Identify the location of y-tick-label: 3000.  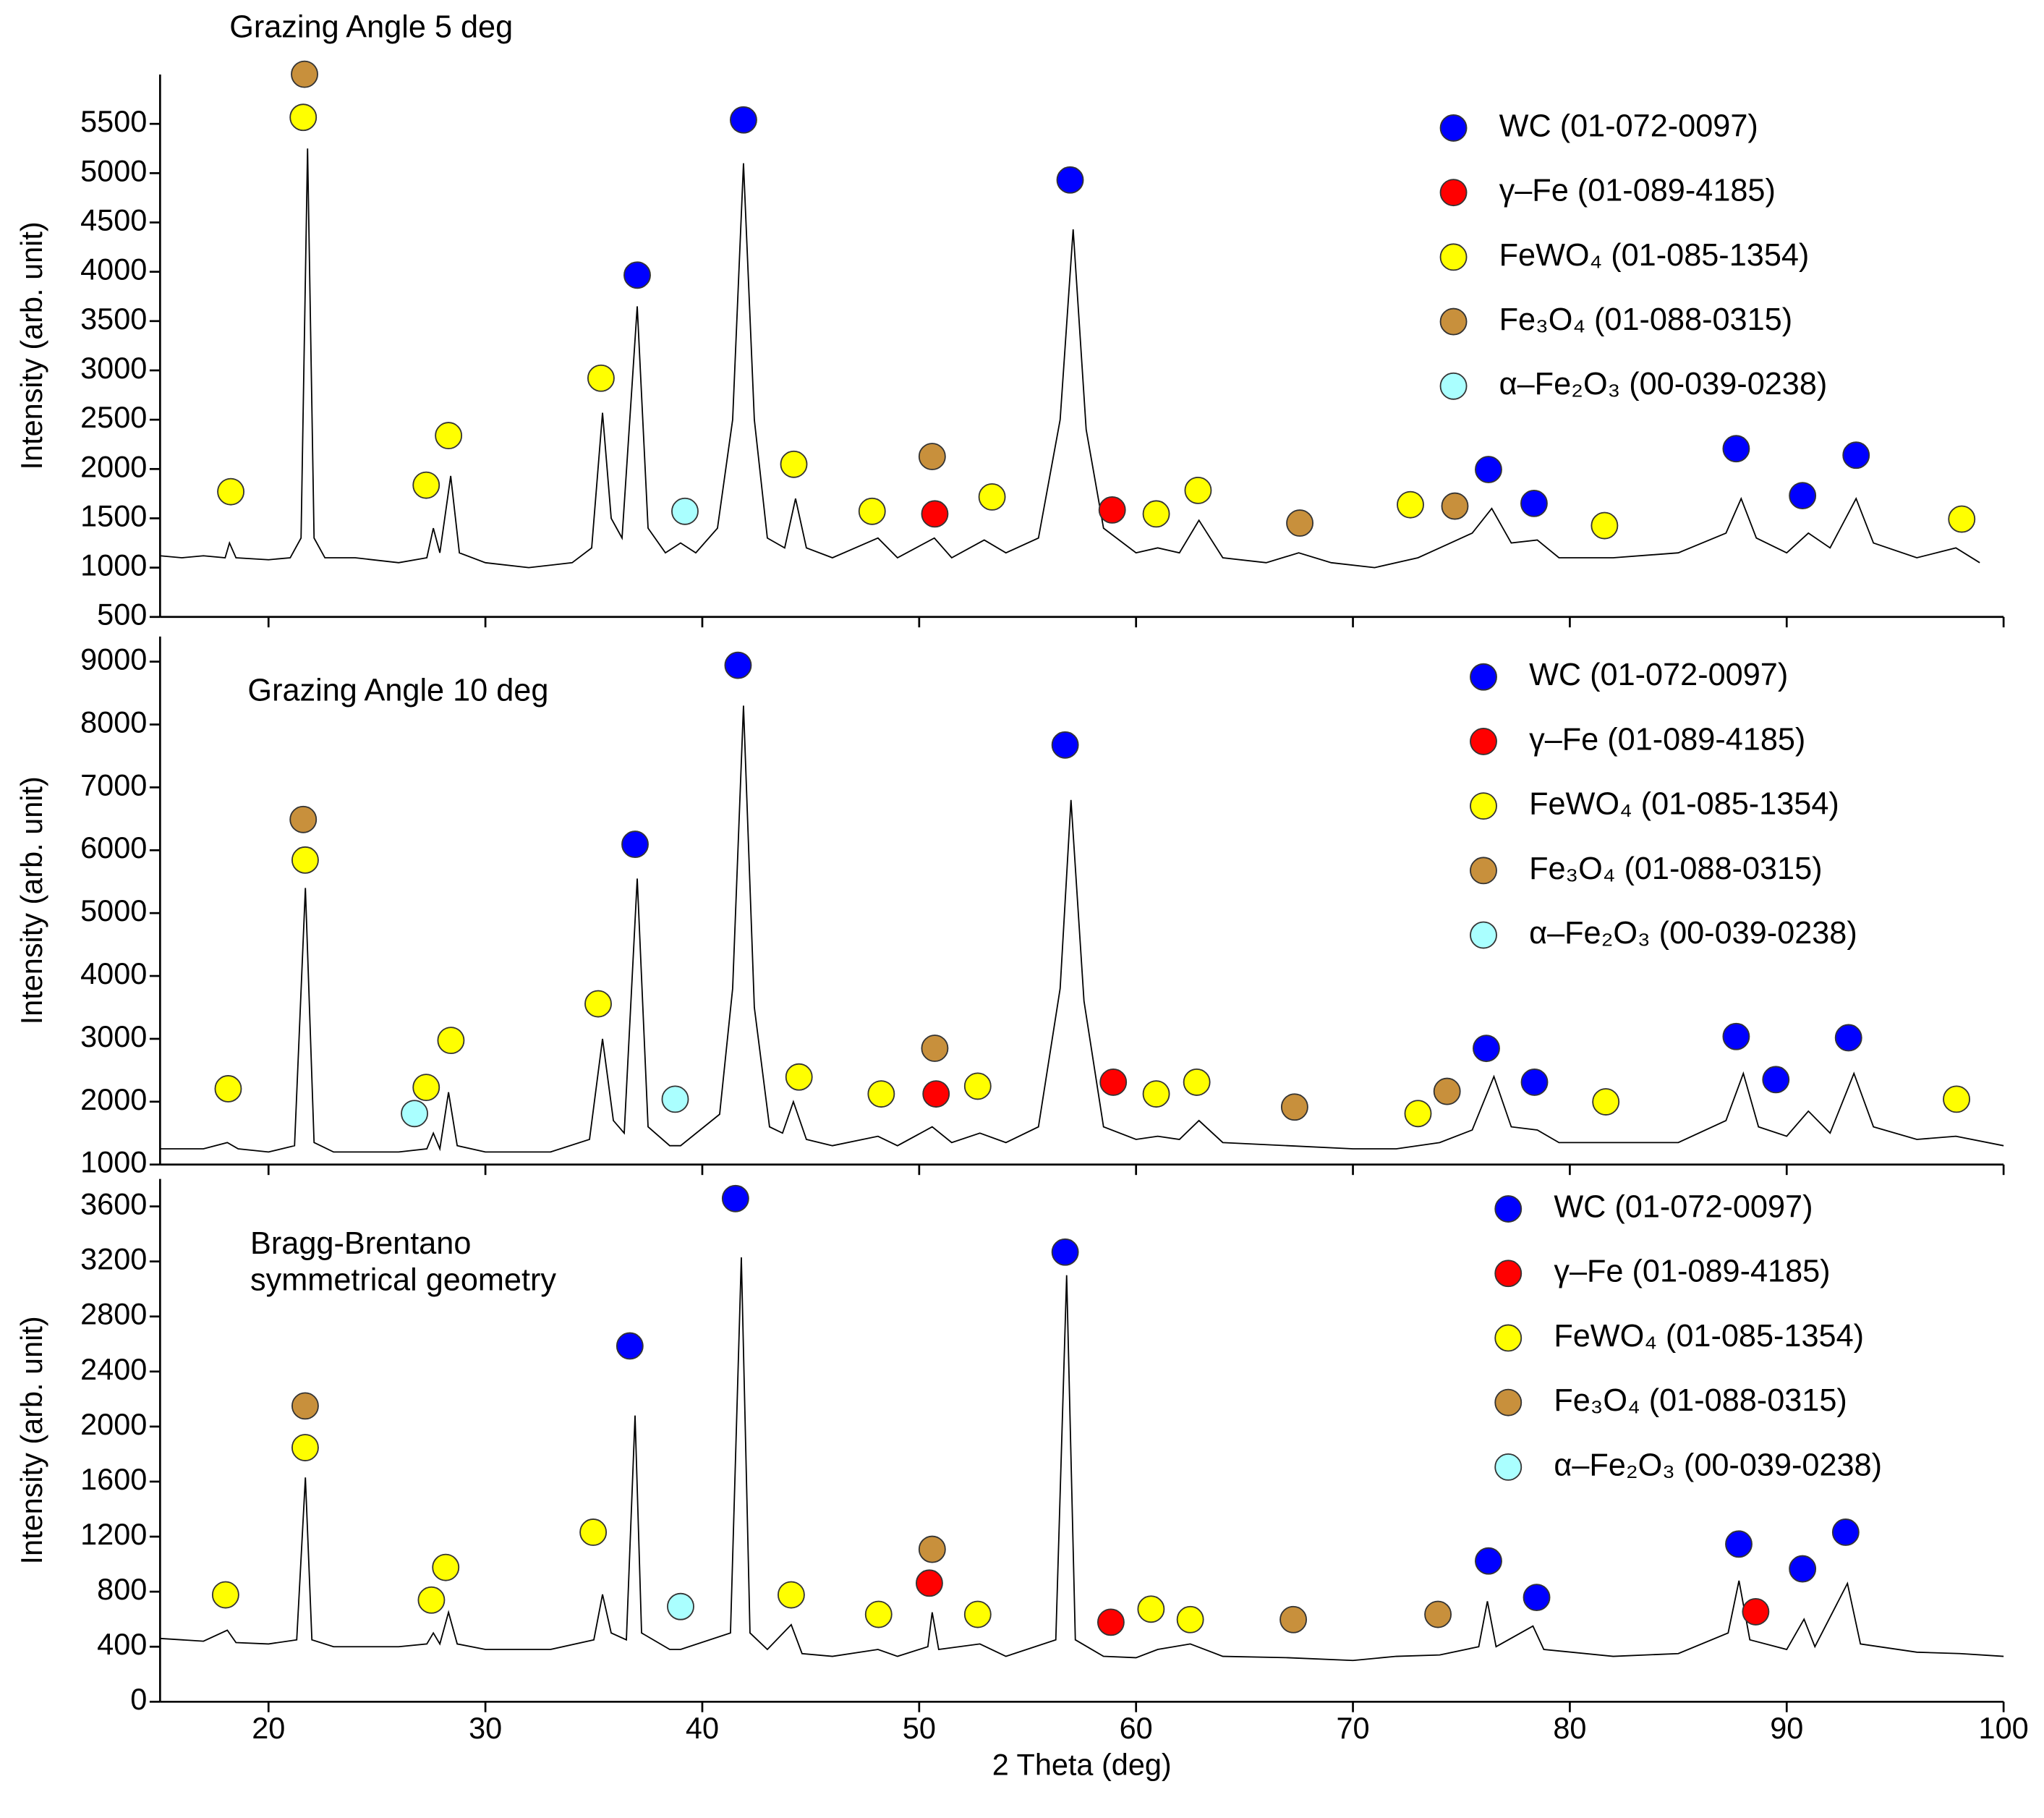
(113, 368).